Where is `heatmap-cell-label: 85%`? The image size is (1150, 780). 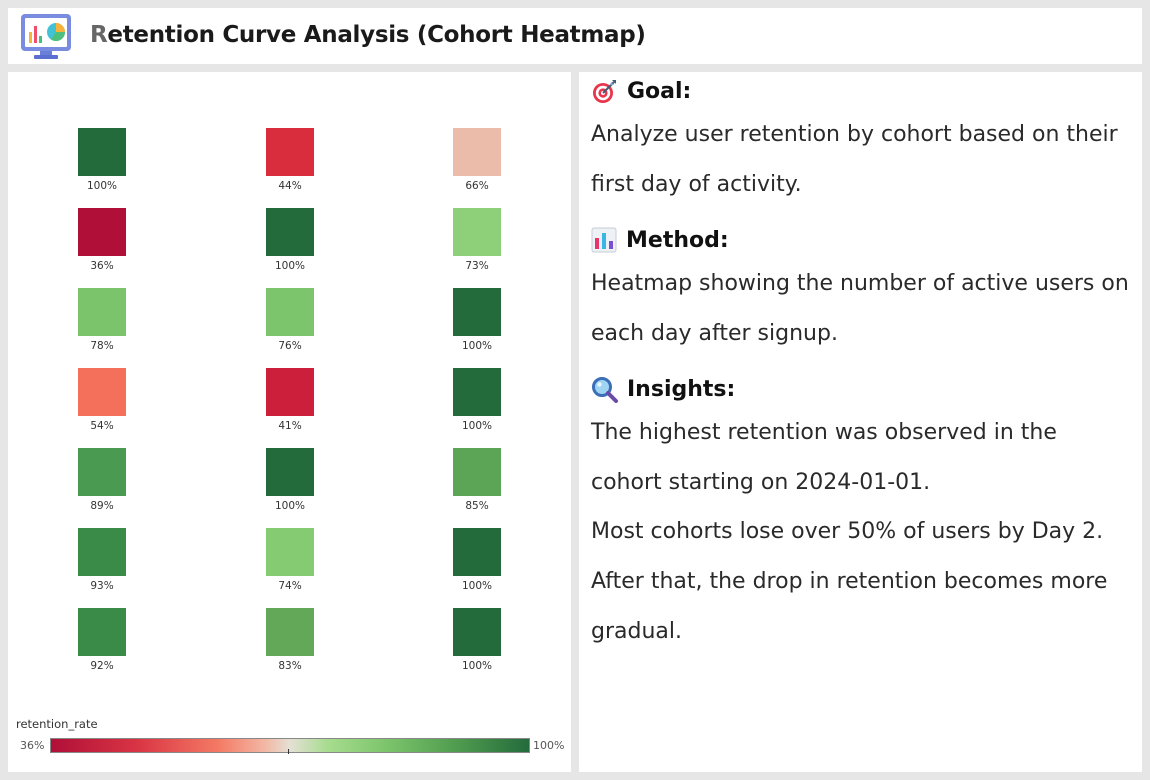 heatmap-cell-label: 85% is located at coordinates (476, 506).